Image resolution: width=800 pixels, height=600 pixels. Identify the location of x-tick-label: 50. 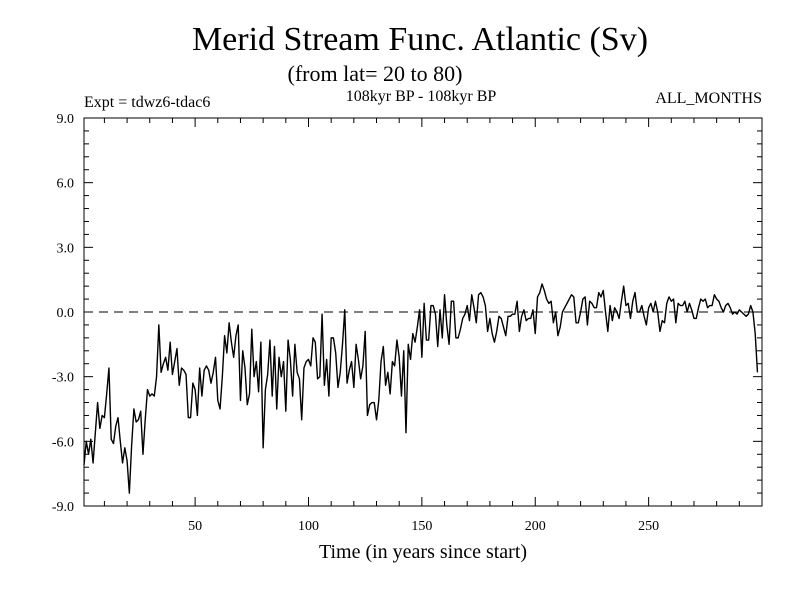
(195, 526).